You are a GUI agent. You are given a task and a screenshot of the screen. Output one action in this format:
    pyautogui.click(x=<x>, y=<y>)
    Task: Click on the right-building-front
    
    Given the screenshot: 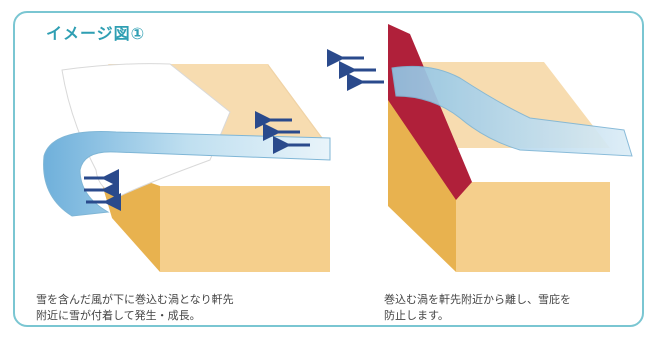 What is the action you would take?
    pyautogui.click(x=533, y=227)
    